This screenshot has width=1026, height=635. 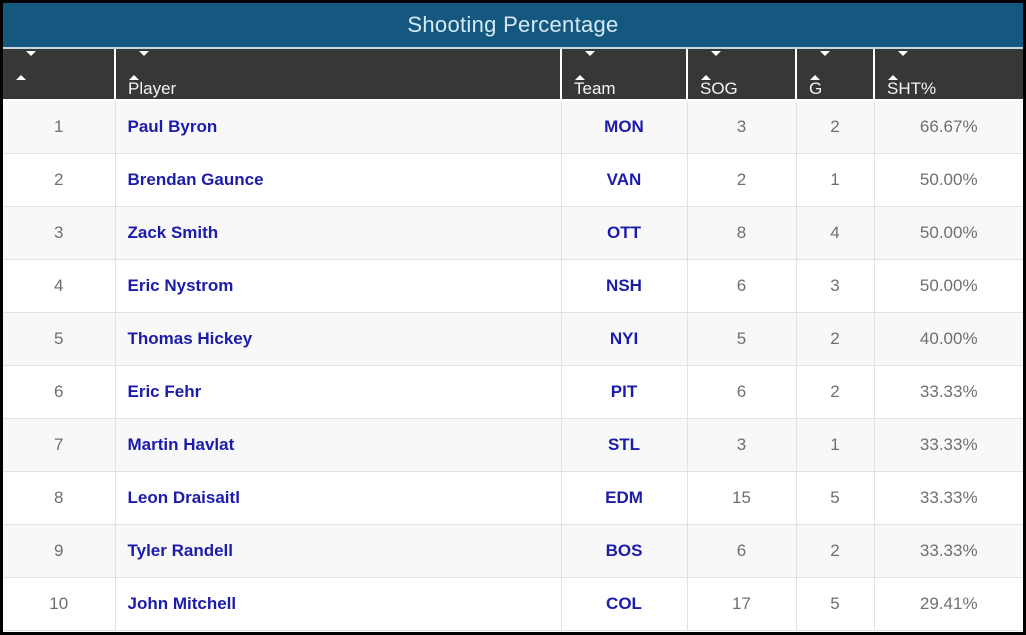 I want to click on table-row: 6 Eric Fehr PIT 6 2 33.33%, so click(x=513, y=392).